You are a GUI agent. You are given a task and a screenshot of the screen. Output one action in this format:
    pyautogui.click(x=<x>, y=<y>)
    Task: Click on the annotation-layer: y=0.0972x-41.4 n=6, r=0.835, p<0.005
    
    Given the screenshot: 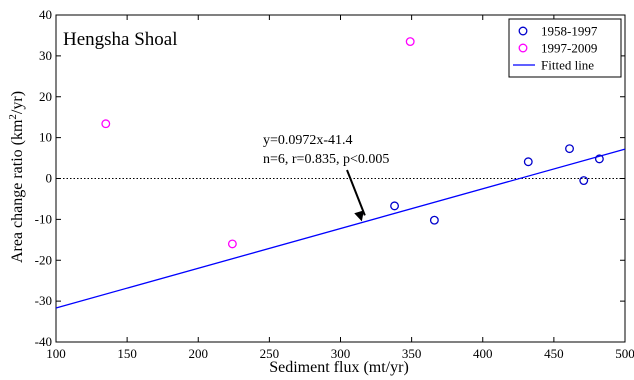 What is the action you would take?
    pyautogui.click(x=326, y=177)
    